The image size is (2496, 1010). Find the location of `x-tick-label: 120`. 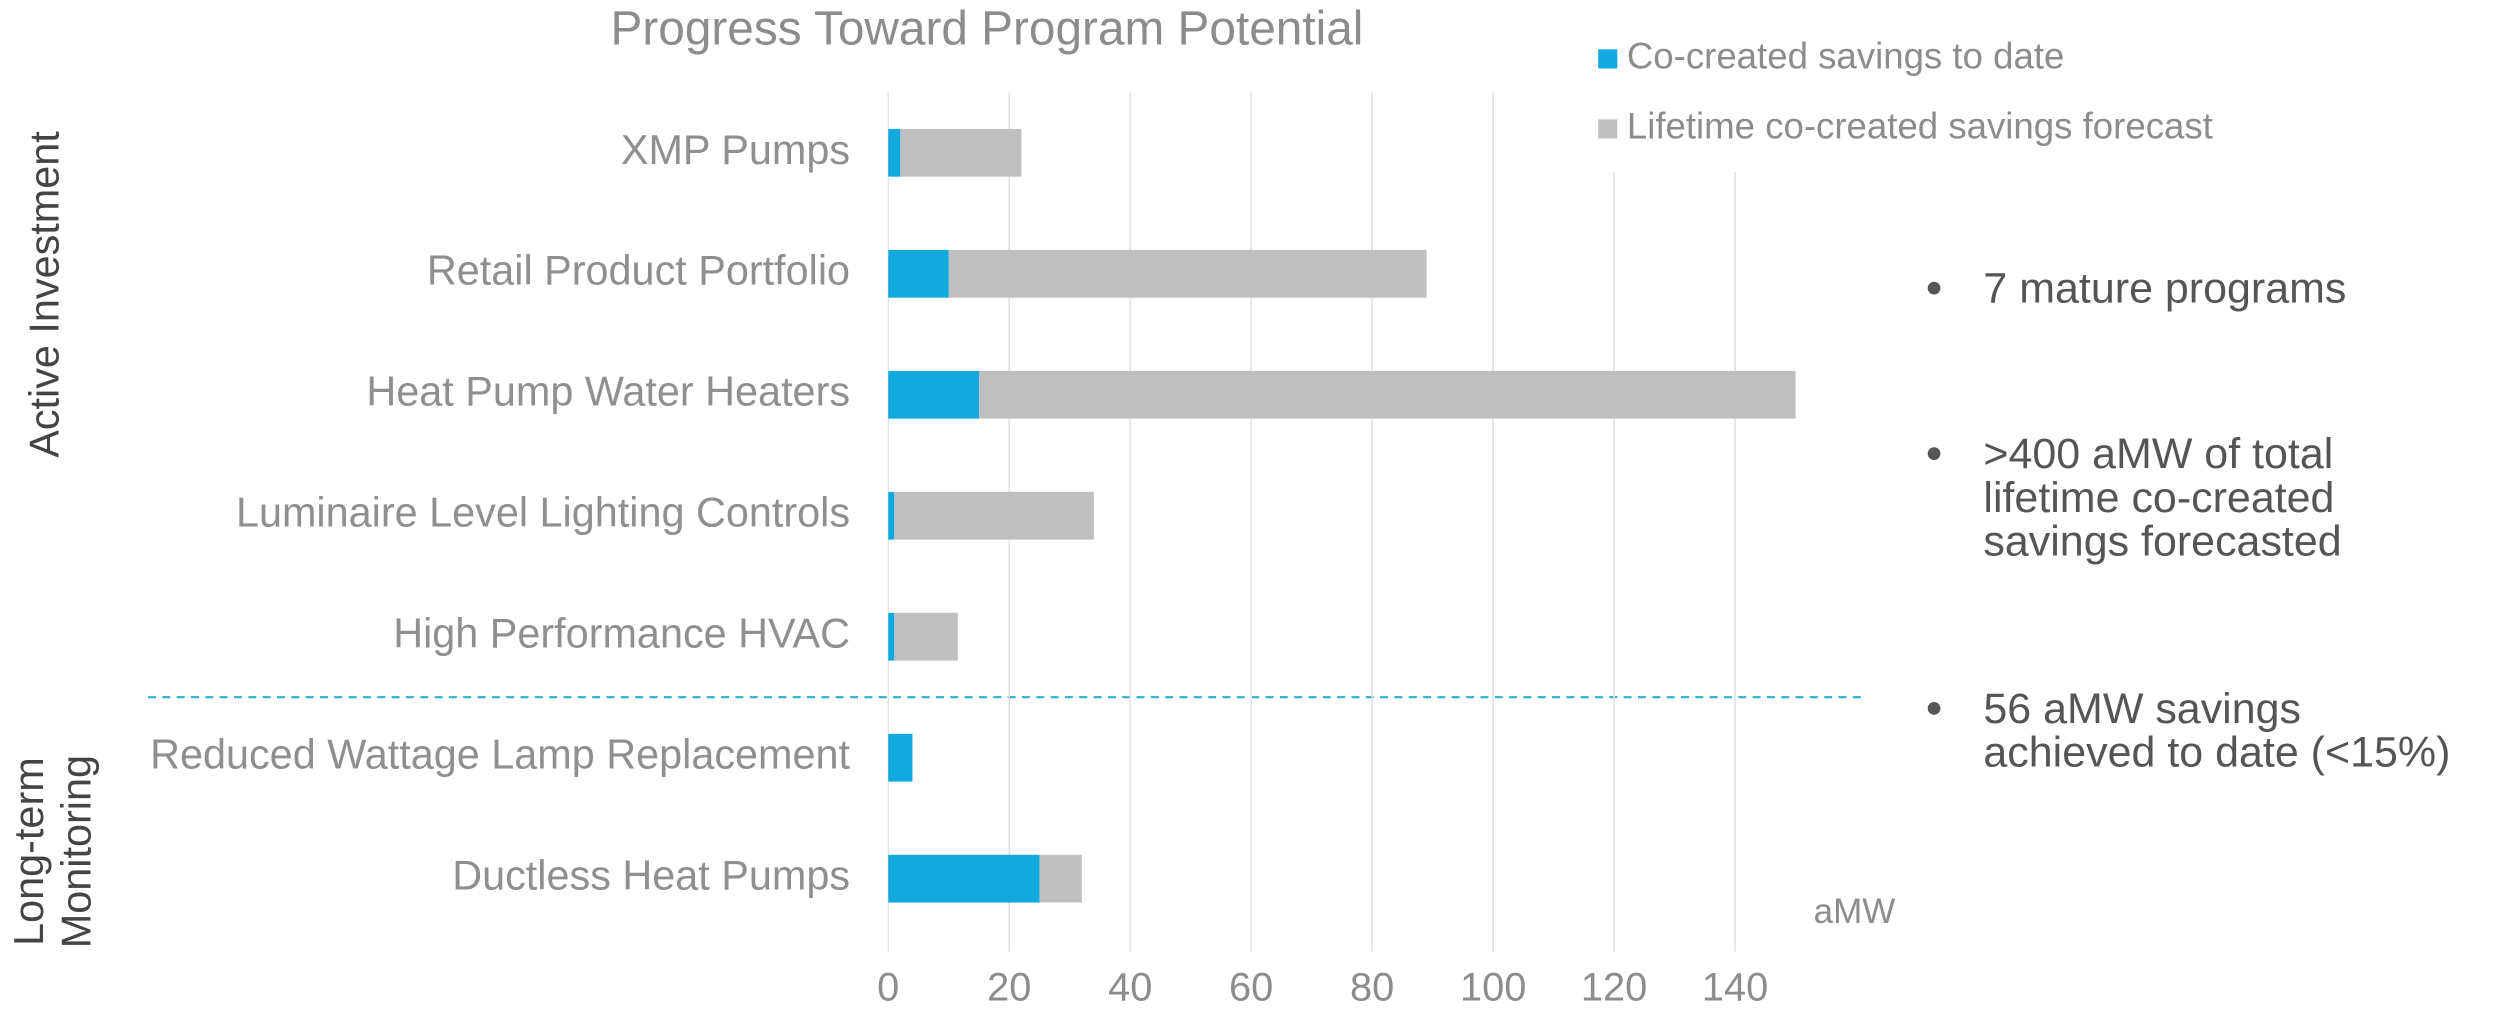

x-tick-label: 120 is located at coordinates (1614, 988).